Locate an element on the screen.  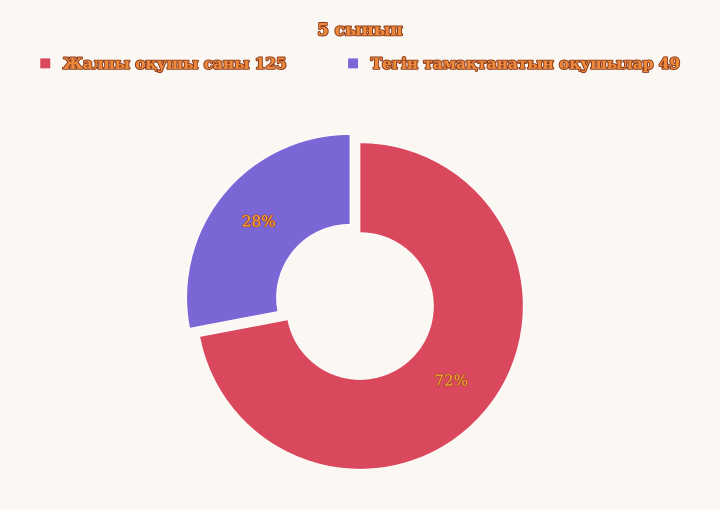
data-label: 28% is located at coordinates (258, 221).